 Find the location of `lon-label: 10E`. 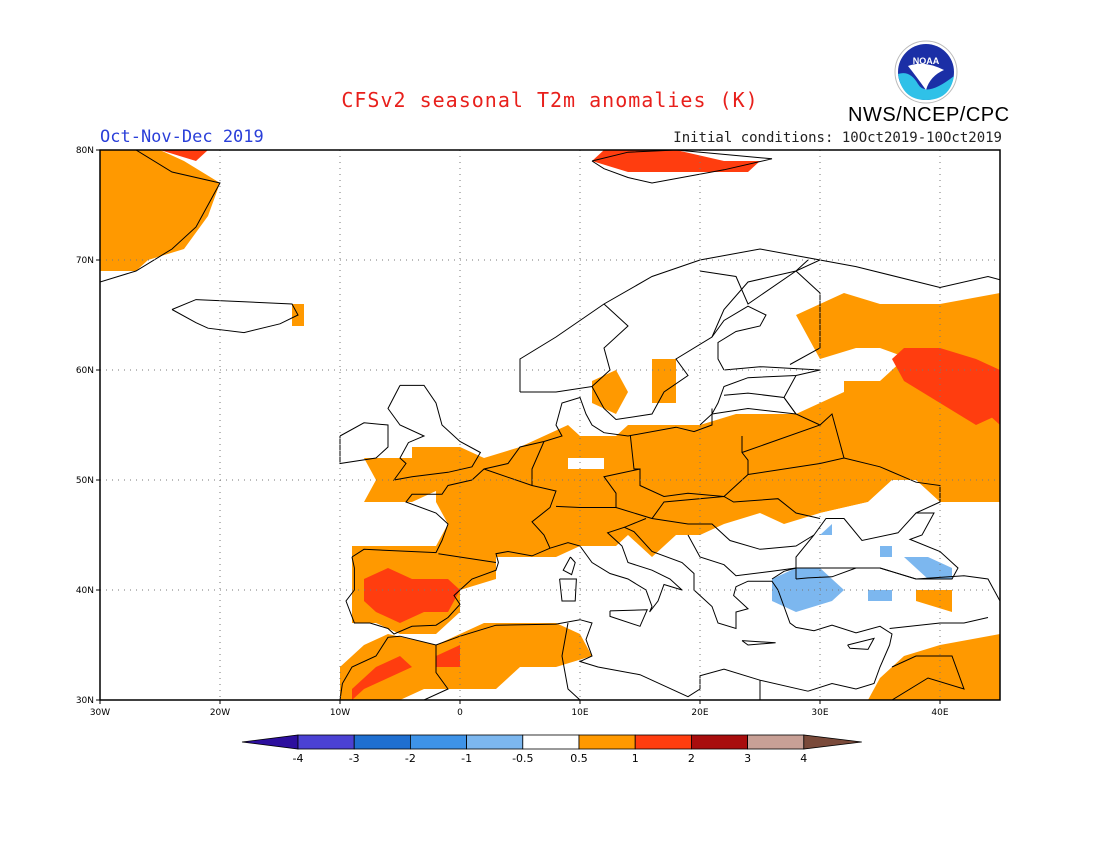

lon-label: 10E is located at coordinates (579, 713).